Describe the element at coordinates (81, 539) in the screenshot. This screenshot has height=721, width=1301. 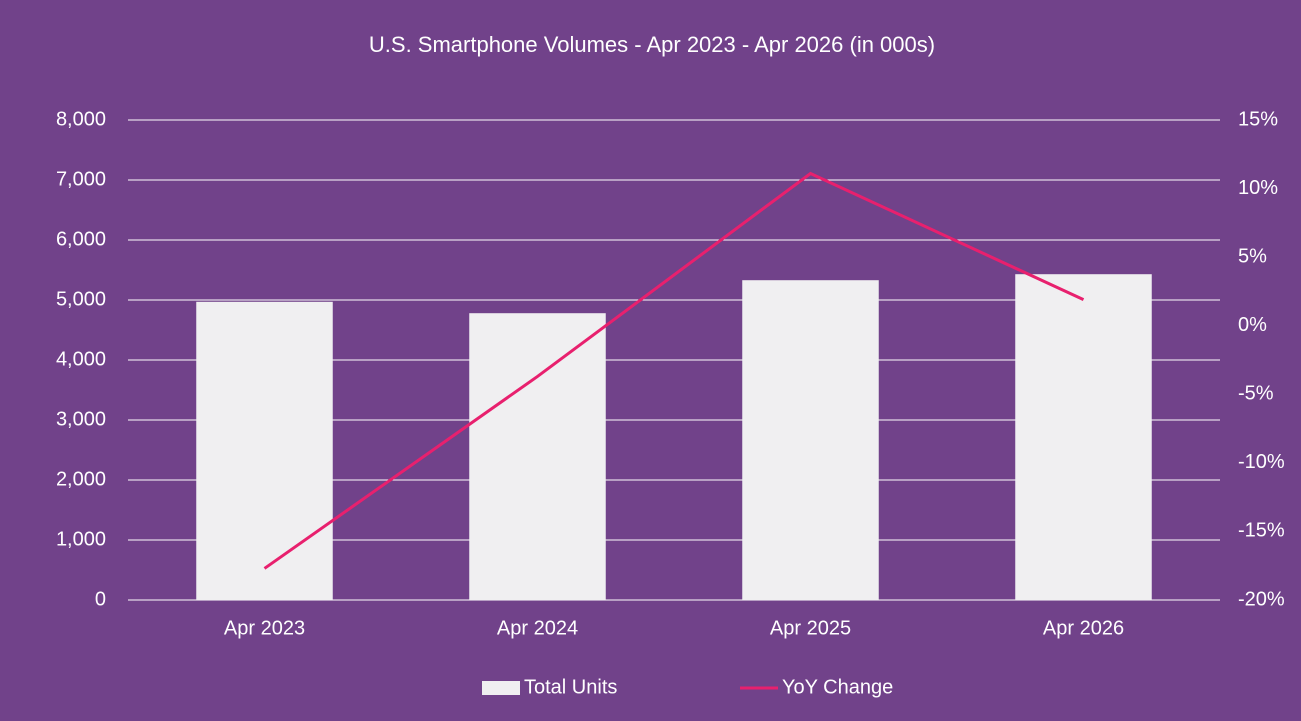
I see `y-tick-label: 1,000` at that location.